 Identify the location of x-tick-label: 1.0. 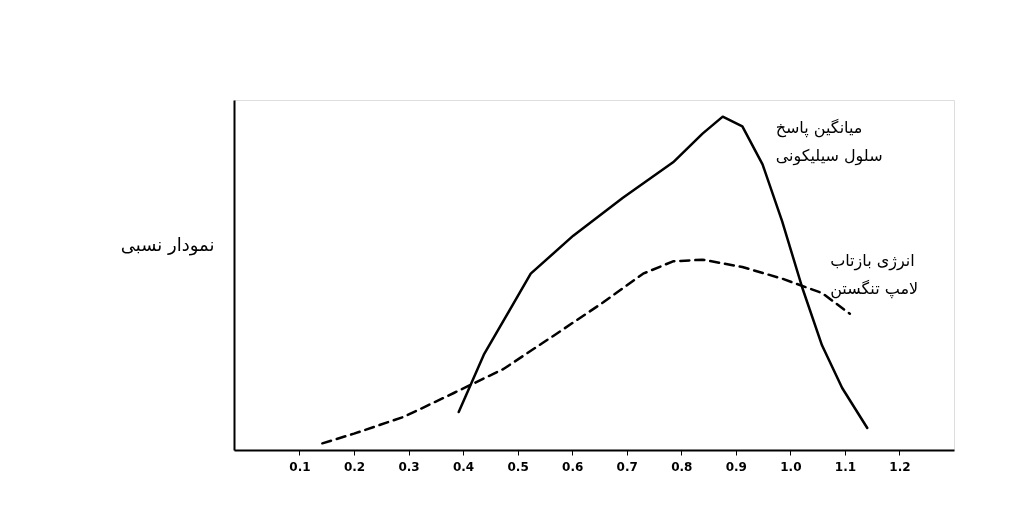
(791, 466).